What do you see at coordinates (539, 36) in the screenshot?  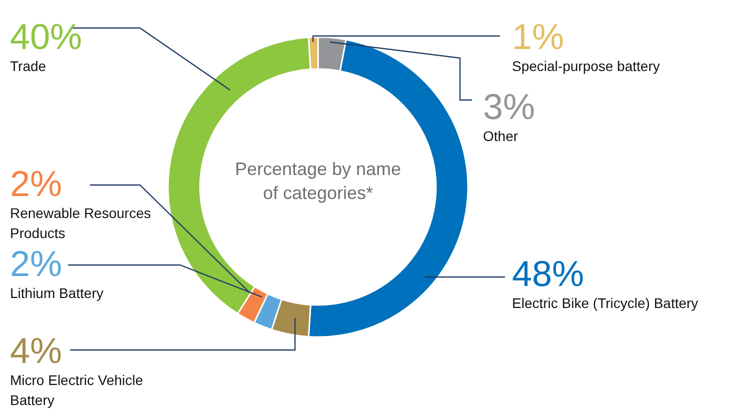 I see `data-label: 1%` at bounding box center [539, 36].